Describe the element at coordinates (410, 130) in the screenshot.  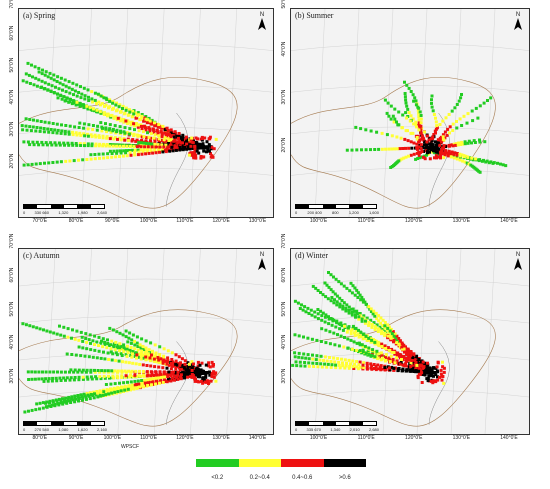
I see `parallel-line` at that location.